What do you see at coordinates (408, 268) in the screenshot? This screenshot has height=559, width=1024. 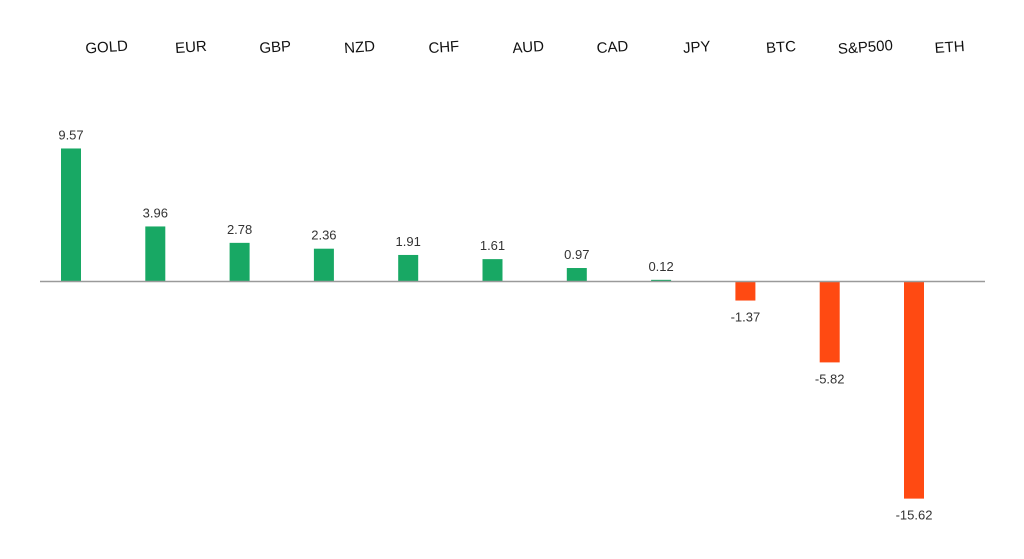 I see `bar-chf` at bounding box center [408, 268].